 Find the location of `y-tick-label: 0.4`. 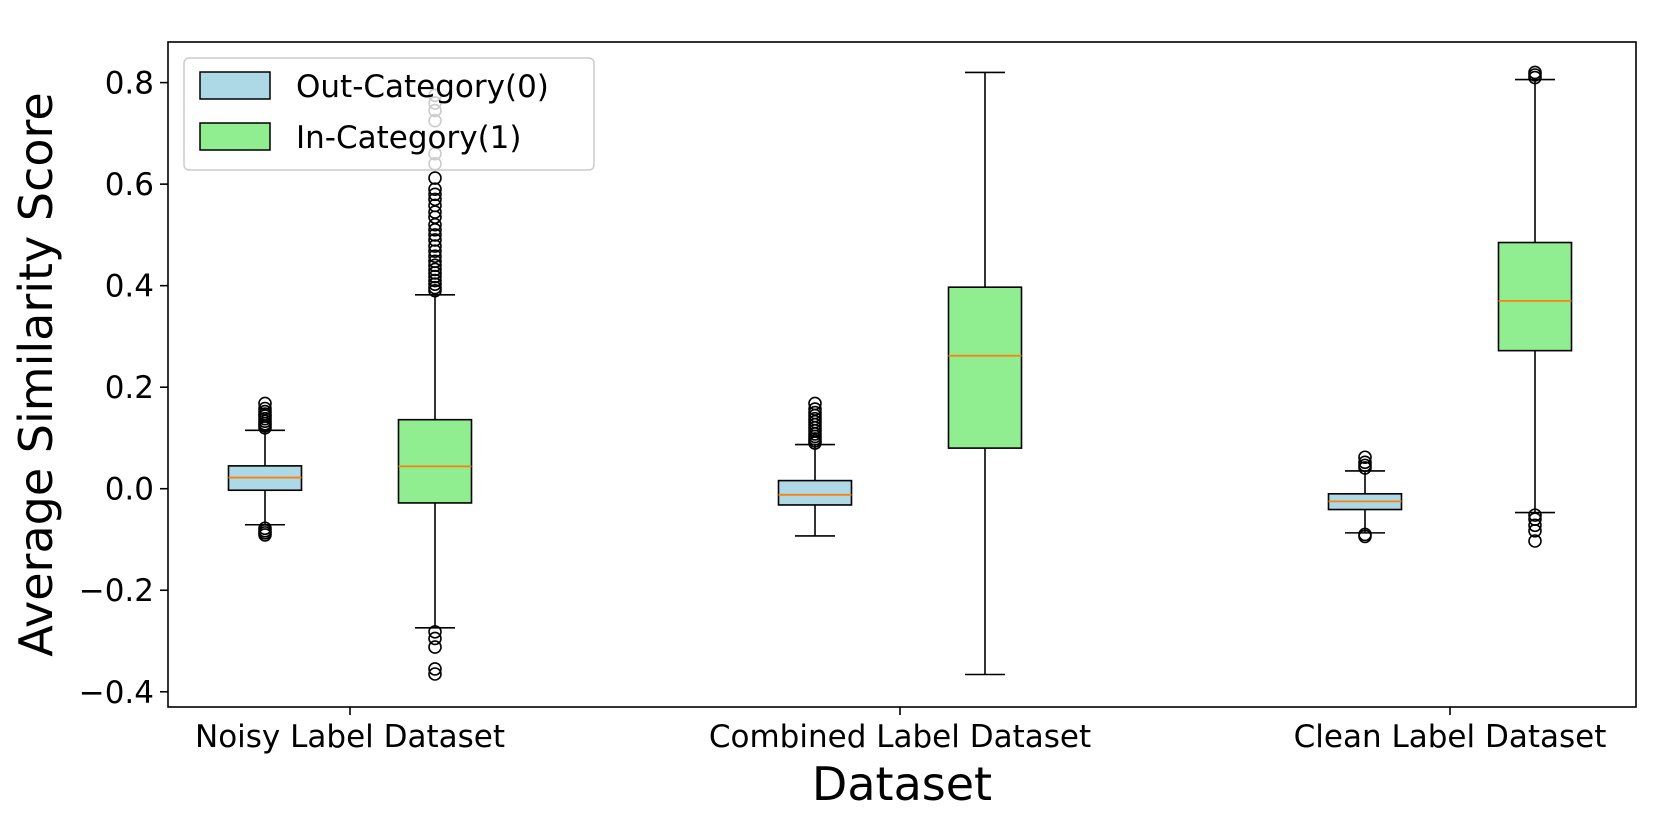

y-tick-label: 0.4 is located at coordinates (129, 287).